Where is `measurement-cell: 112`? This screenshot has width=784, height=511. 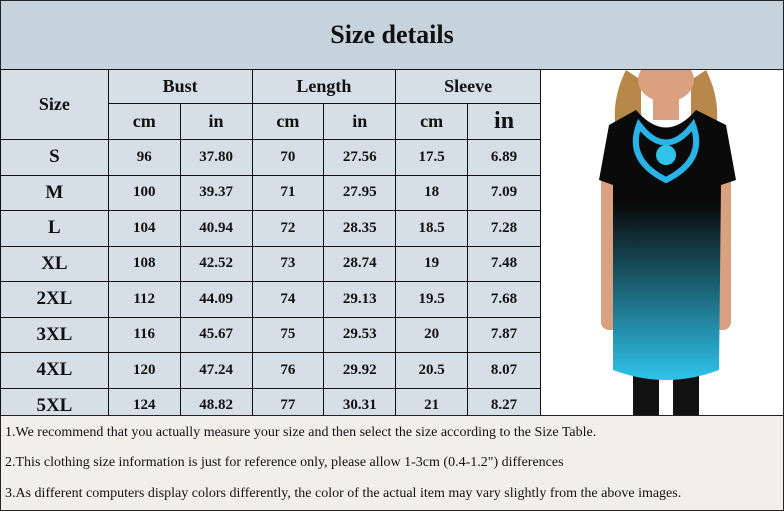
measurement-cell: 112 is located at coordinates (144, 299).